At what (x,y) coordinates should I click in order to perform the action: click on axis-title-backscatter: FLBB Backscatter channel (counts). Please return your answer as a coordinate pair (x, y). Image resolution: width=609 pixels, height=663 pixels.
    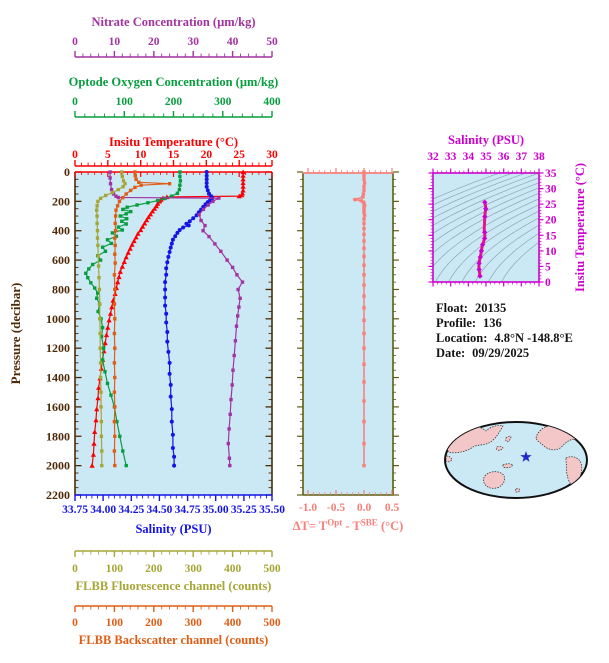
    Looking at the image, I should click on (174, 640).